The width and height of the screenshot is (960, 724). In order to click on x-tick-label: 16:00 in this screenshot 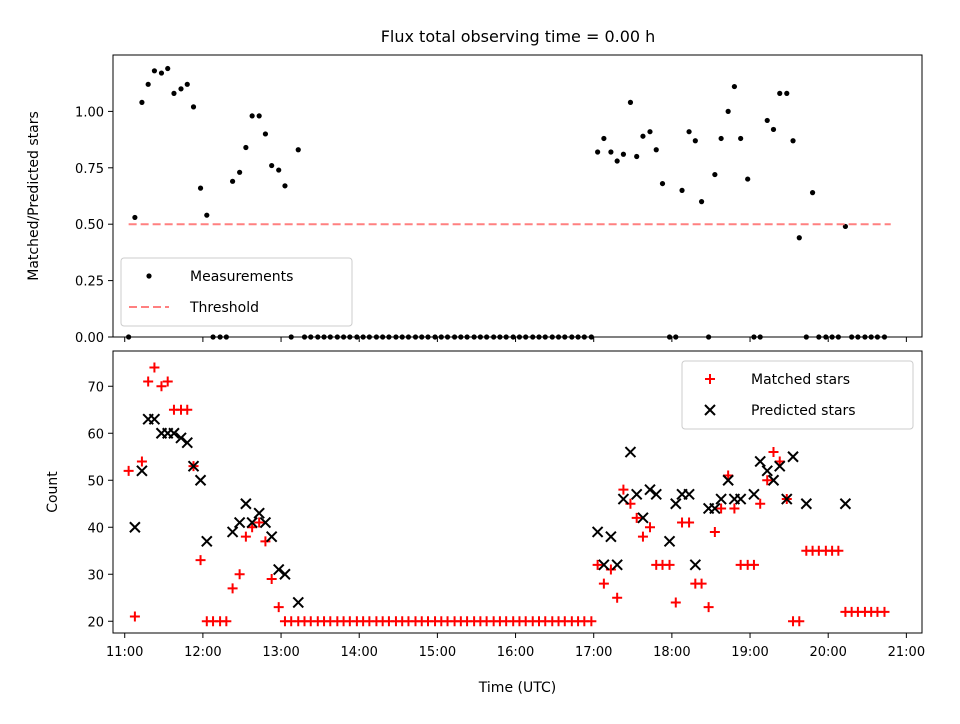, I will do `click(515, 652)`.